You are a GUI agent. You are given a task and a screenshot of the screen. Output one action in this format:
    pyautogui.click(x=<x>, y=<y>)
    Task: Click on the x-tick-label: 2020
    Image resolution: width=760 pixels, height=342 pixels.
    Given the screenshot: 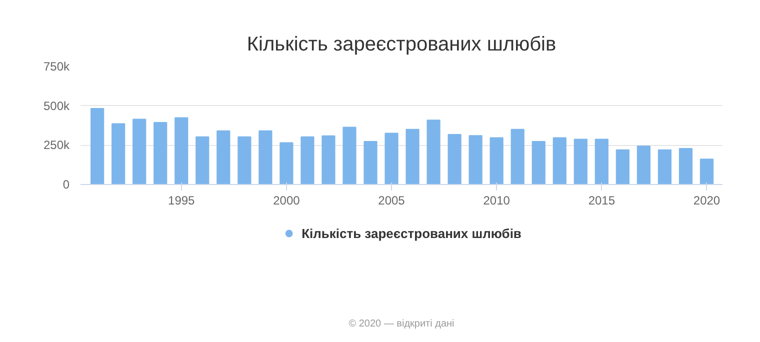 What is the action you would take?
    pyautogui.click(x=706, y=201)
    